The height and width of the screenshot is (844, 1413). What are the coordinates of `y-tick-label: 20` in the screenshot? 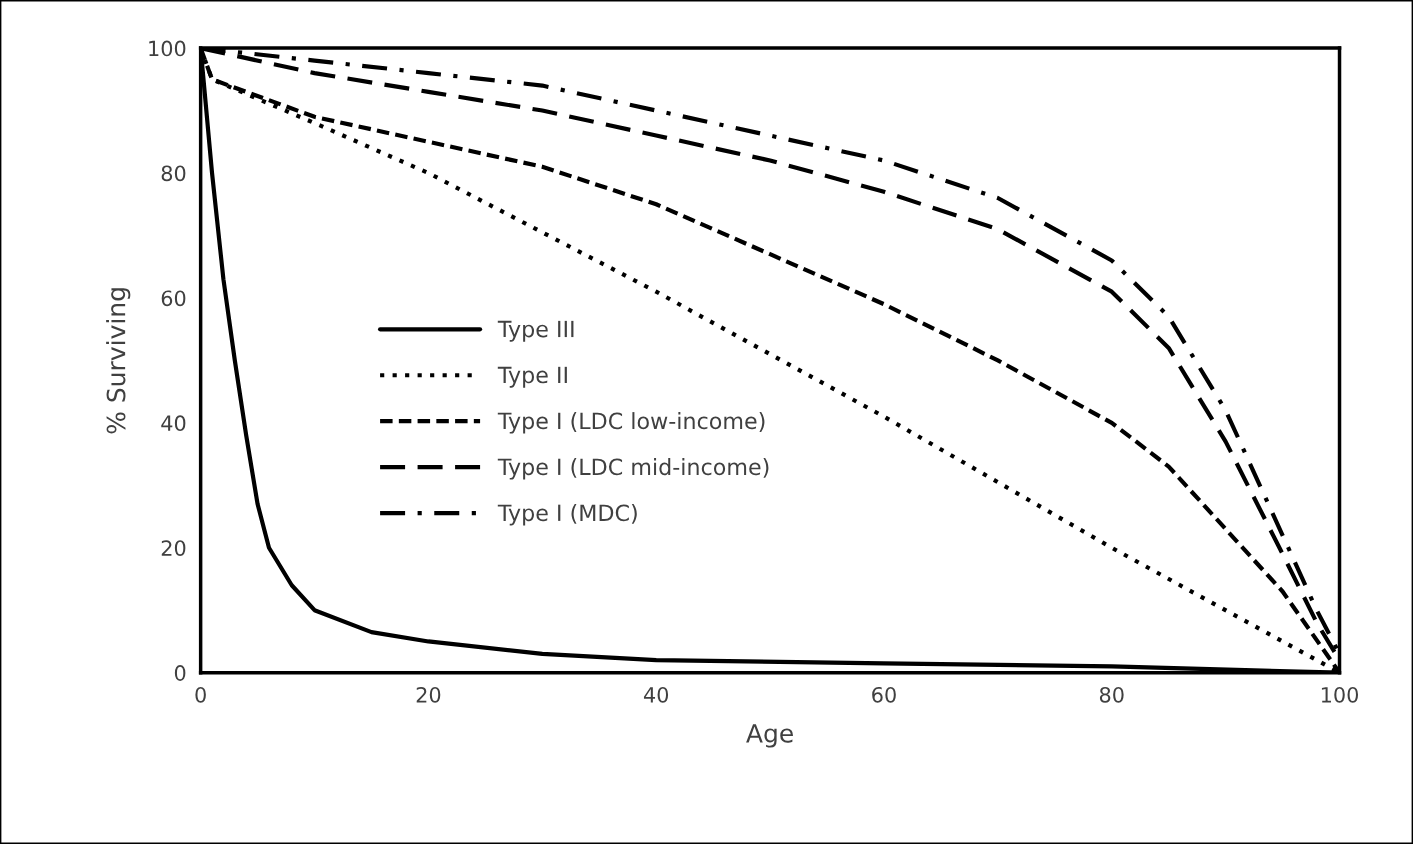 It's located at (173, 548).